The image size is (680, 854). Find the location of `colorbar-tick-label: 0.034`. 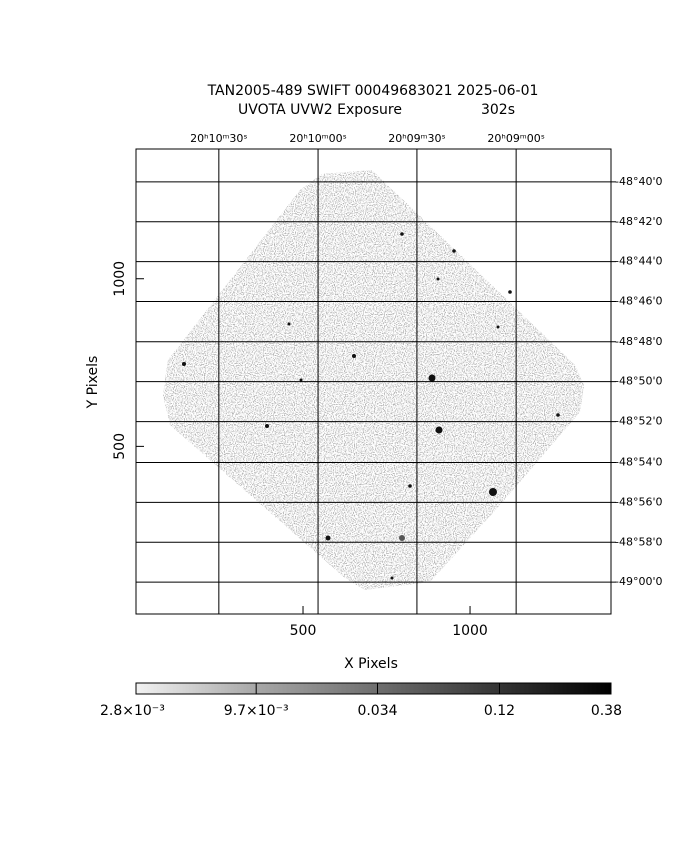

colorbar-tick-label: 0.034 is located at coordinates (377, 711).